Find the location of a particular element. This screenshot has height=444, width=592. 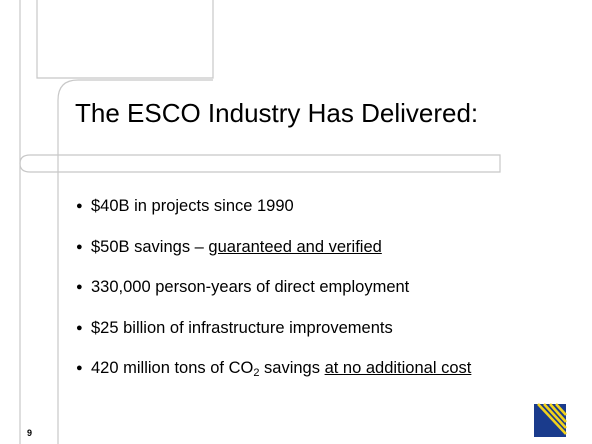

bullet-text: guaranteed and verified is located at coordinates (295, 246).